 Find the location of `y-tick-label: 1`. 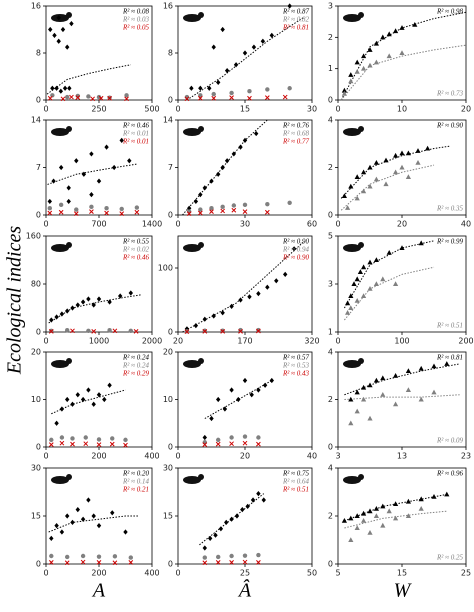

y-tick-label: 1 is located at coordinates (330, 68).